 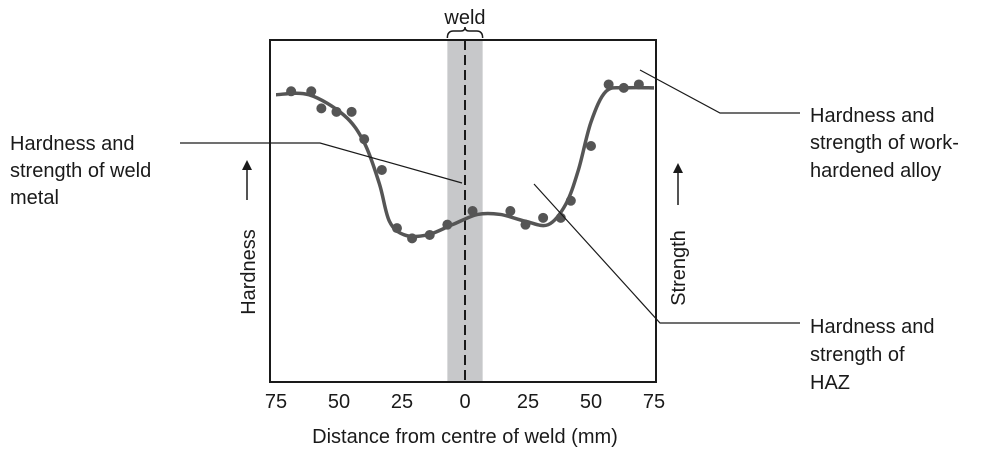 I want to click on annotation-haz-line1: Hardness and, so click(x=872, y=327).